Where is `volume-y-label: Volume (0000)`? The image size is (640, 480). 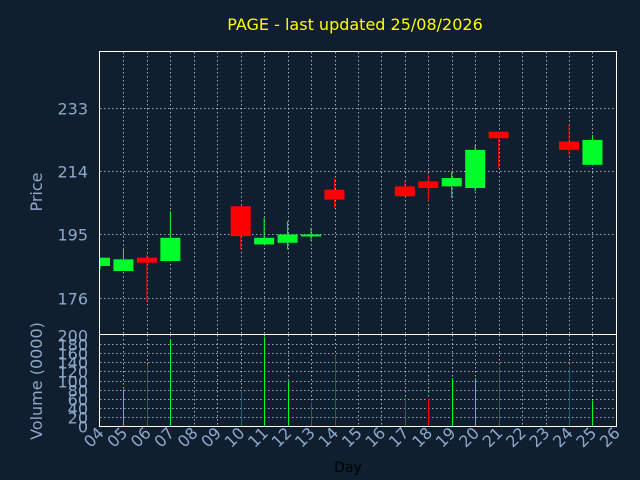 volume-y-label: Volume (0000) is located at coordinates (36, 381).